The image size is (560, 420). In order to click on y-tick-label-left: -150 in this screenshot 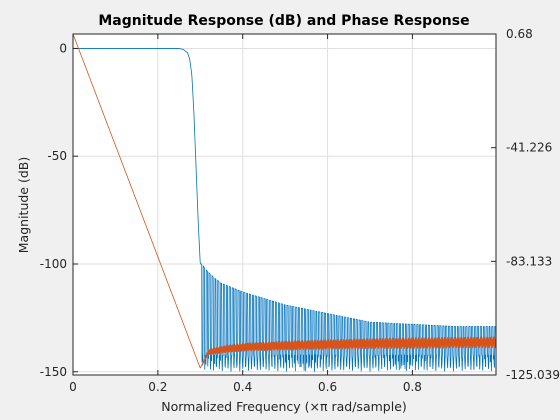, I will do `click(53, 372)`.